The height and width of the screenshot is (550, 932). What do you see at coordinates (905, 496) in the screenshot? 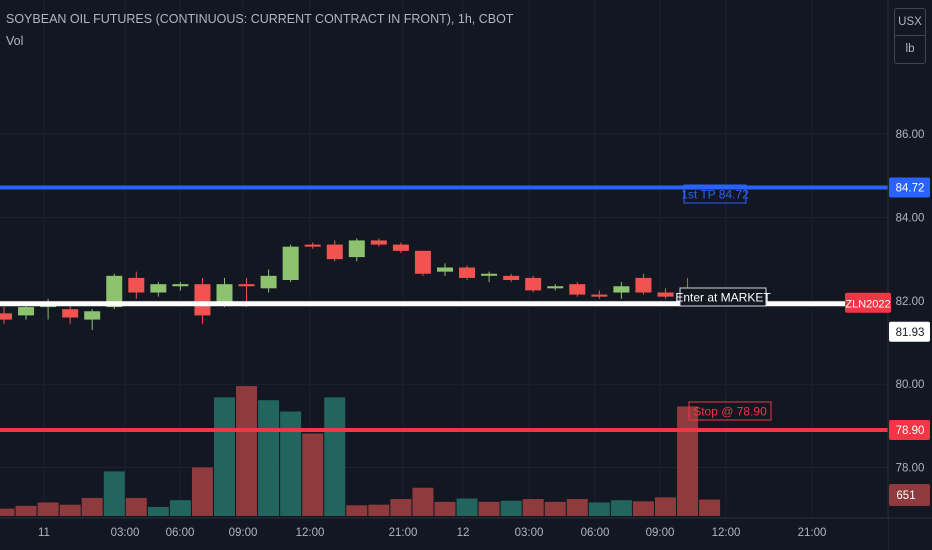
I see `volume-value-badge: 651` at bounding box center [905, 496].